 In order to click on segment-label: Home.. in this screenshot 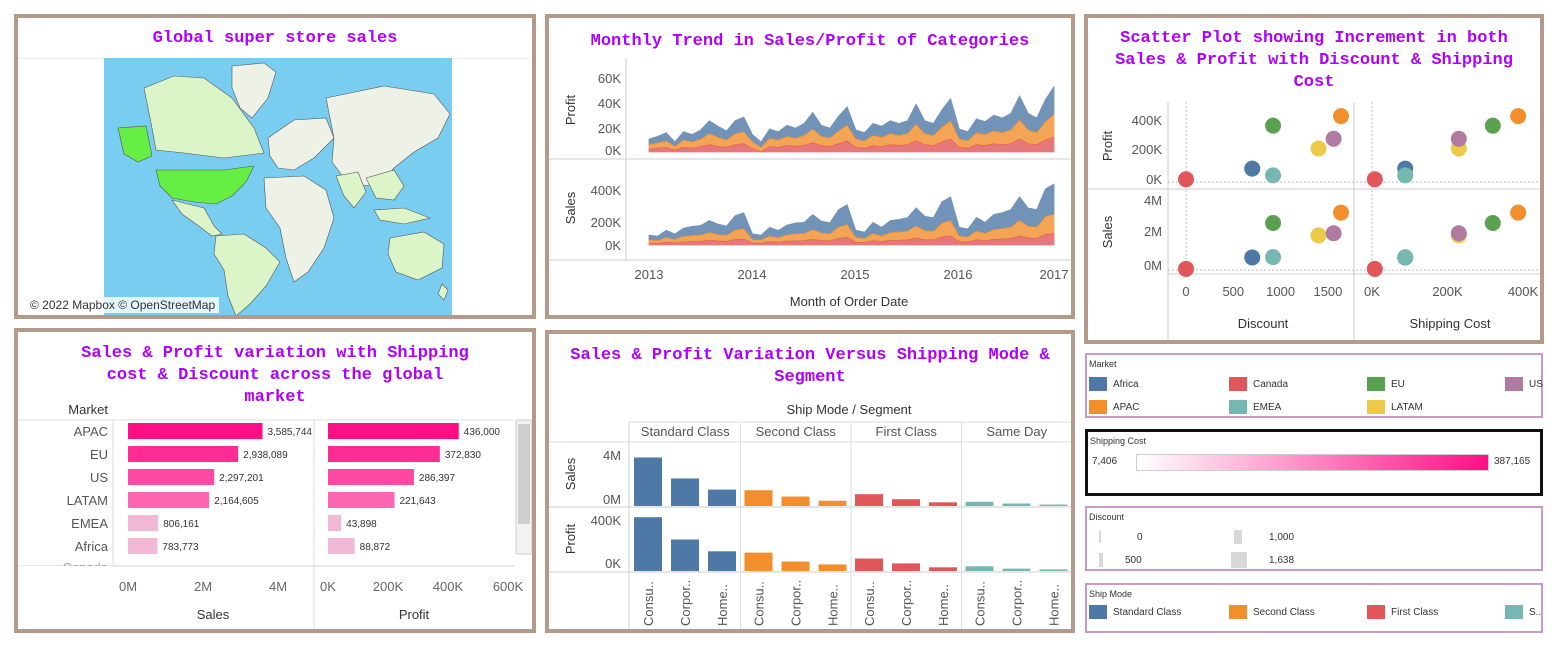, I will do `click(722, 605)`.